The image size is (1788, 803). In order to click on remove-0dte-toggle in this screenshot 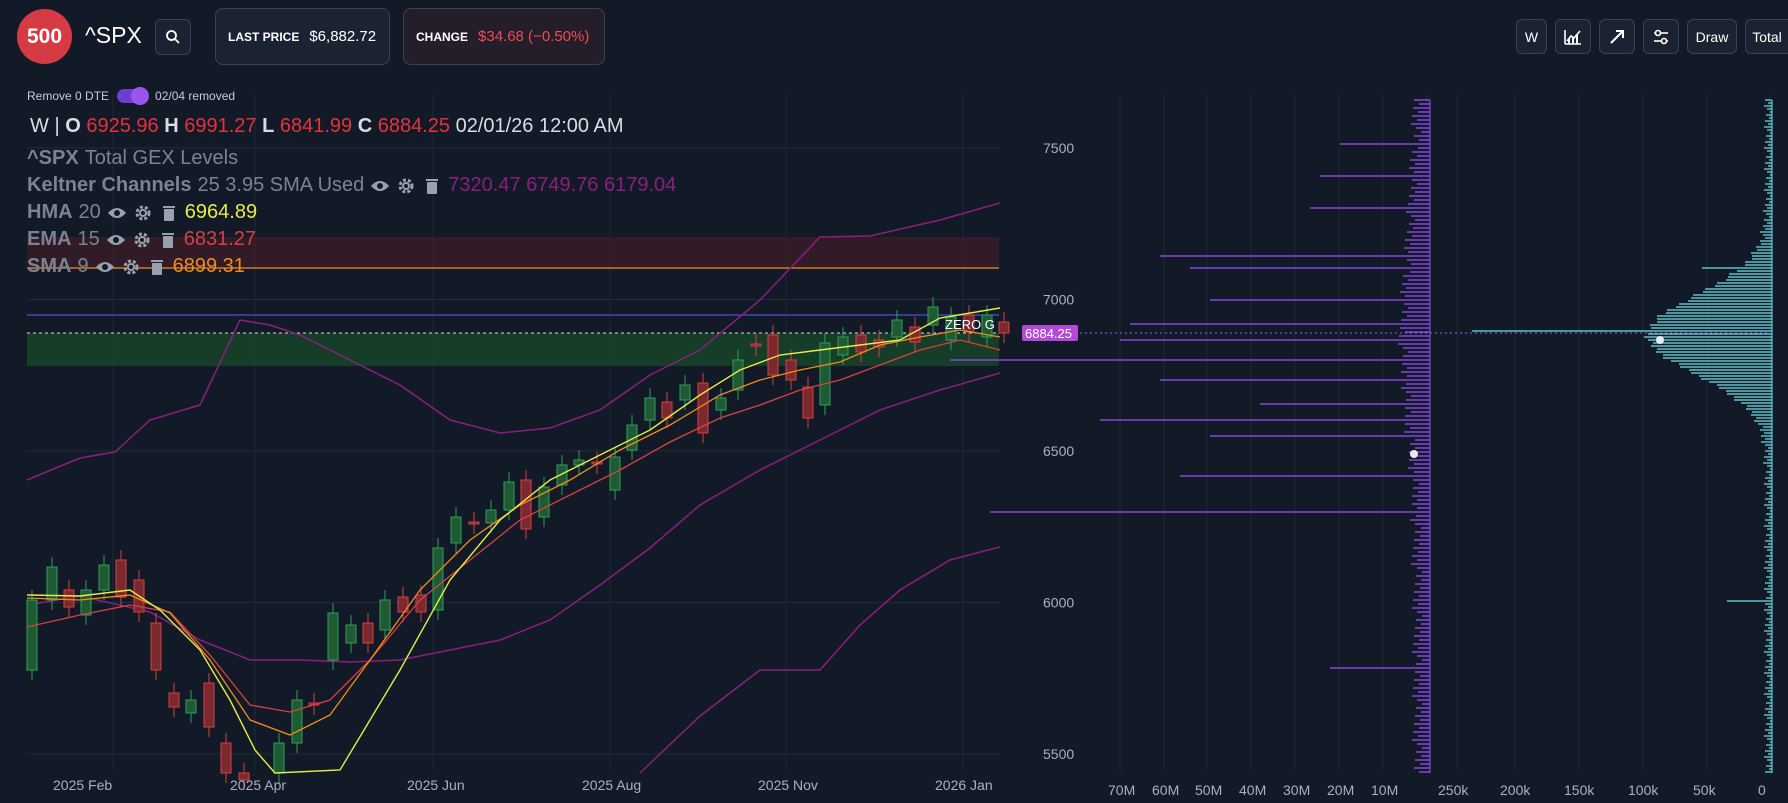, I will do `click(133, 96)`.